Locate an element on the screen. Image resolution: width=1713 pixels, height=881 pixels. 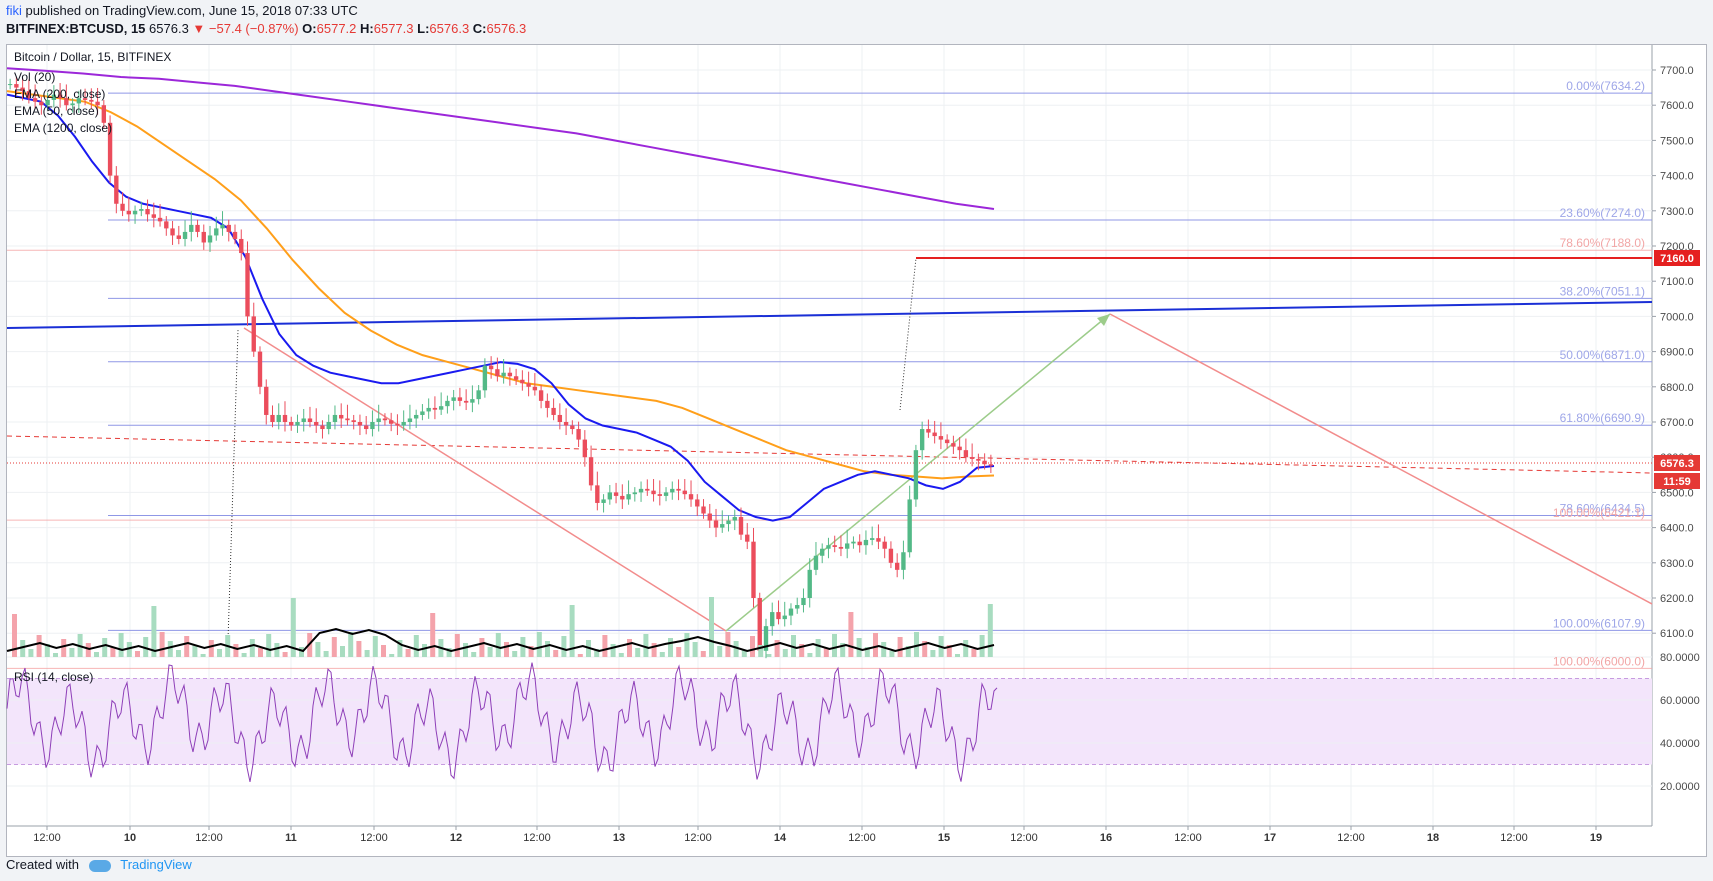
volume-ma-line is located at coordinates (500, 640).